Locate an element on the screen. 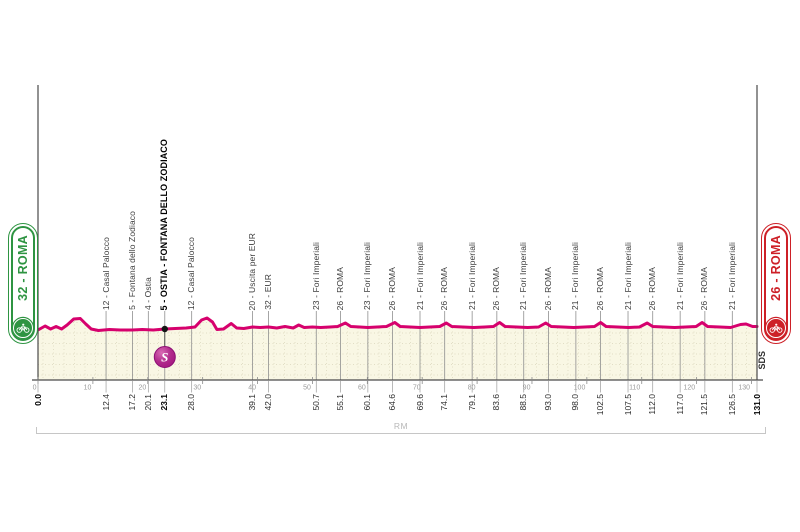 This screenshot has width=800, height=532. sprint-marker is located at coordinates (164, 357).